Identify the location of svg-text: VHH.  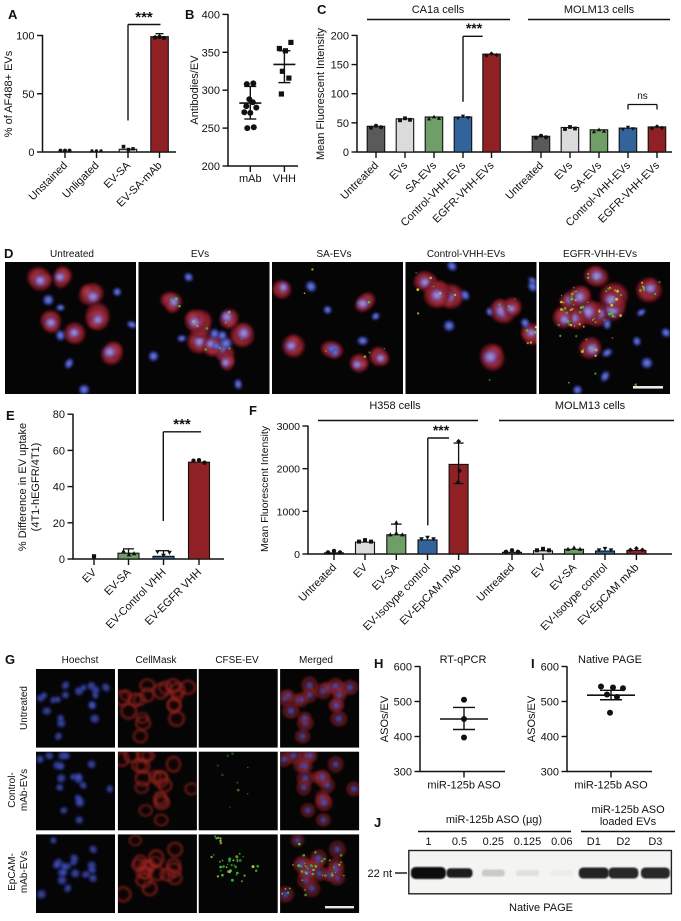
(284, 179).